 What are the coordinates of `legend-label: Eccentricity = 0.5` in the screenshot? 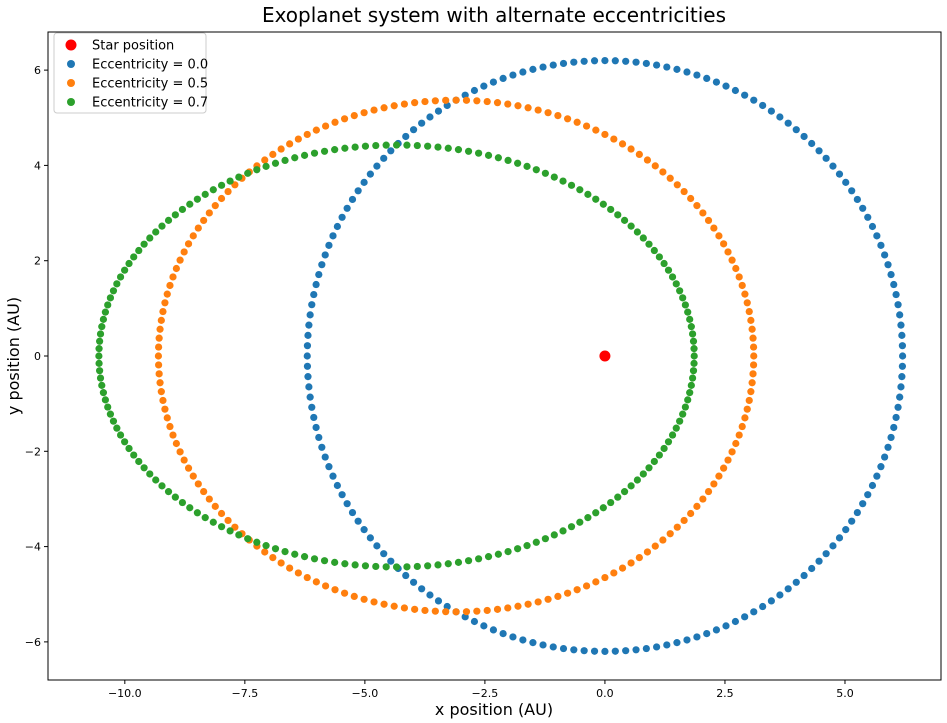 It's located at (150, 84).